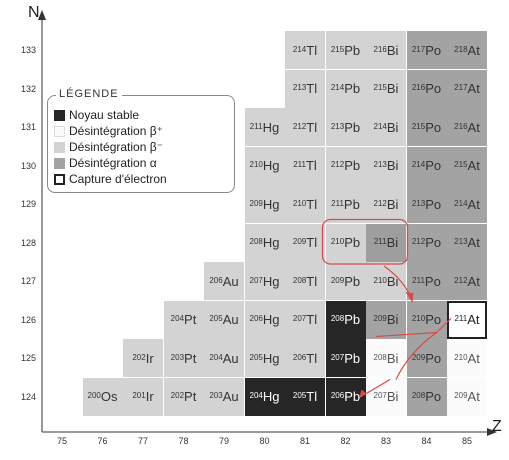 Image resolution: width=509 pixels, height=460 pixels. What do you see at coordinates (264, 242) in the screenshot?
I see `nuclide-cell-hg-208: 208 Hg` at bounding box center [264, 242].